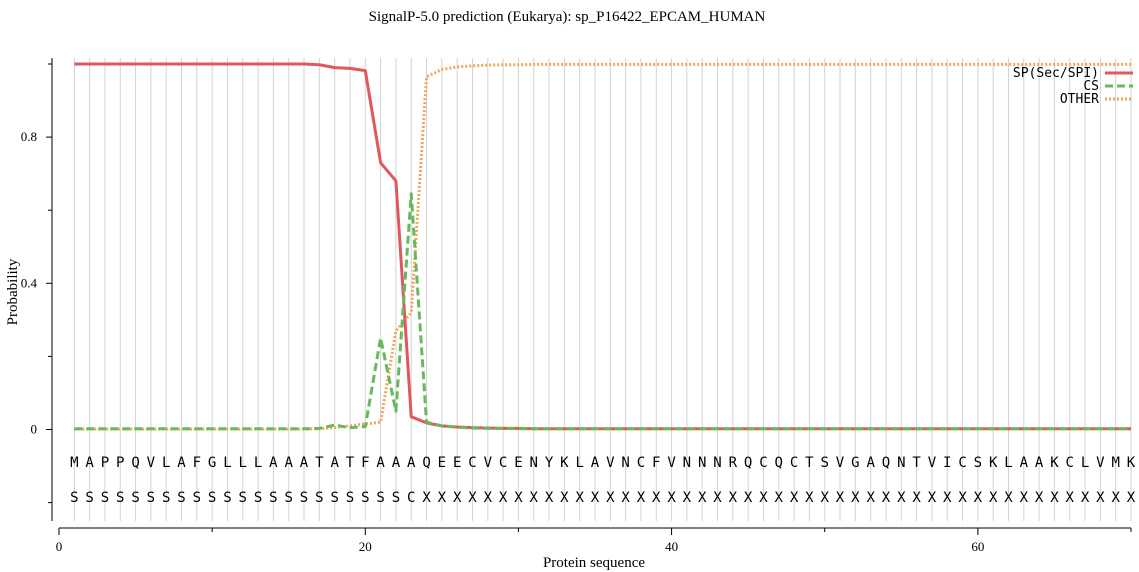  What do you see at coordinates (977, 546) in the screenshot?
I see `x-tick-label: 60` at bounding box center [977, 546].